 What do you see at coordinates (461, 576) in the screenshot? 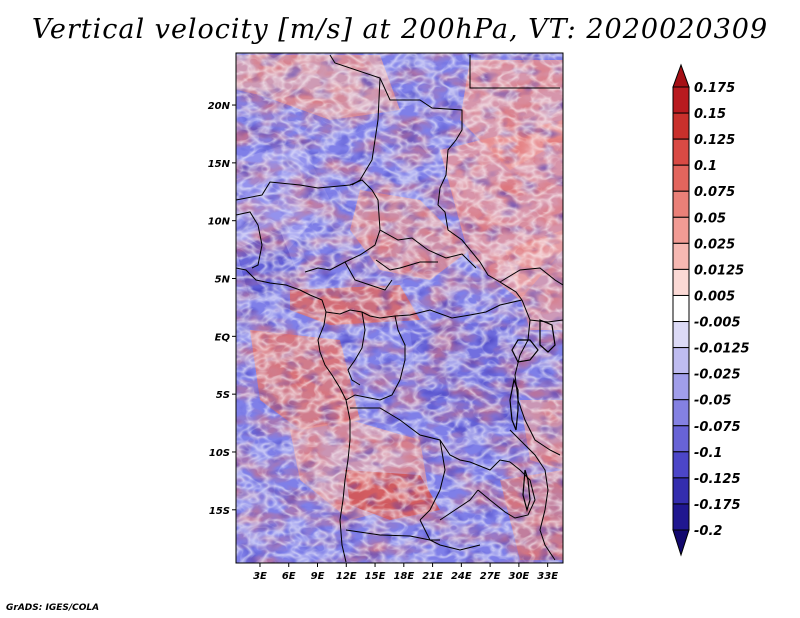
I see `lon-tick-label: 24E` at bounding box center [461, 576].